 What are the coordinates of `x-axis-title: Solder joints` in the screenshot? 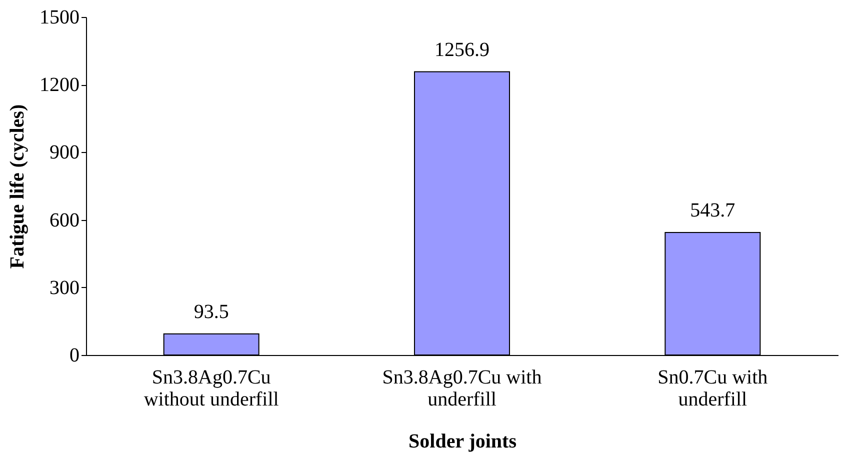 It's located at (462, 441).